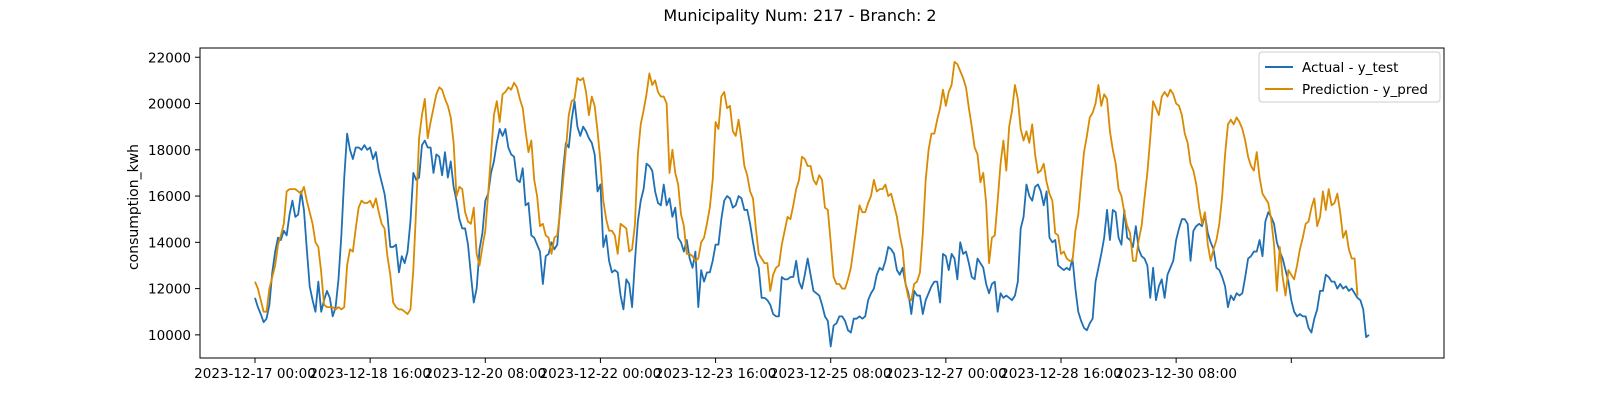 This screenshot has width=1600, height=404. I want to click on legend-frame, so click(1349, 77).